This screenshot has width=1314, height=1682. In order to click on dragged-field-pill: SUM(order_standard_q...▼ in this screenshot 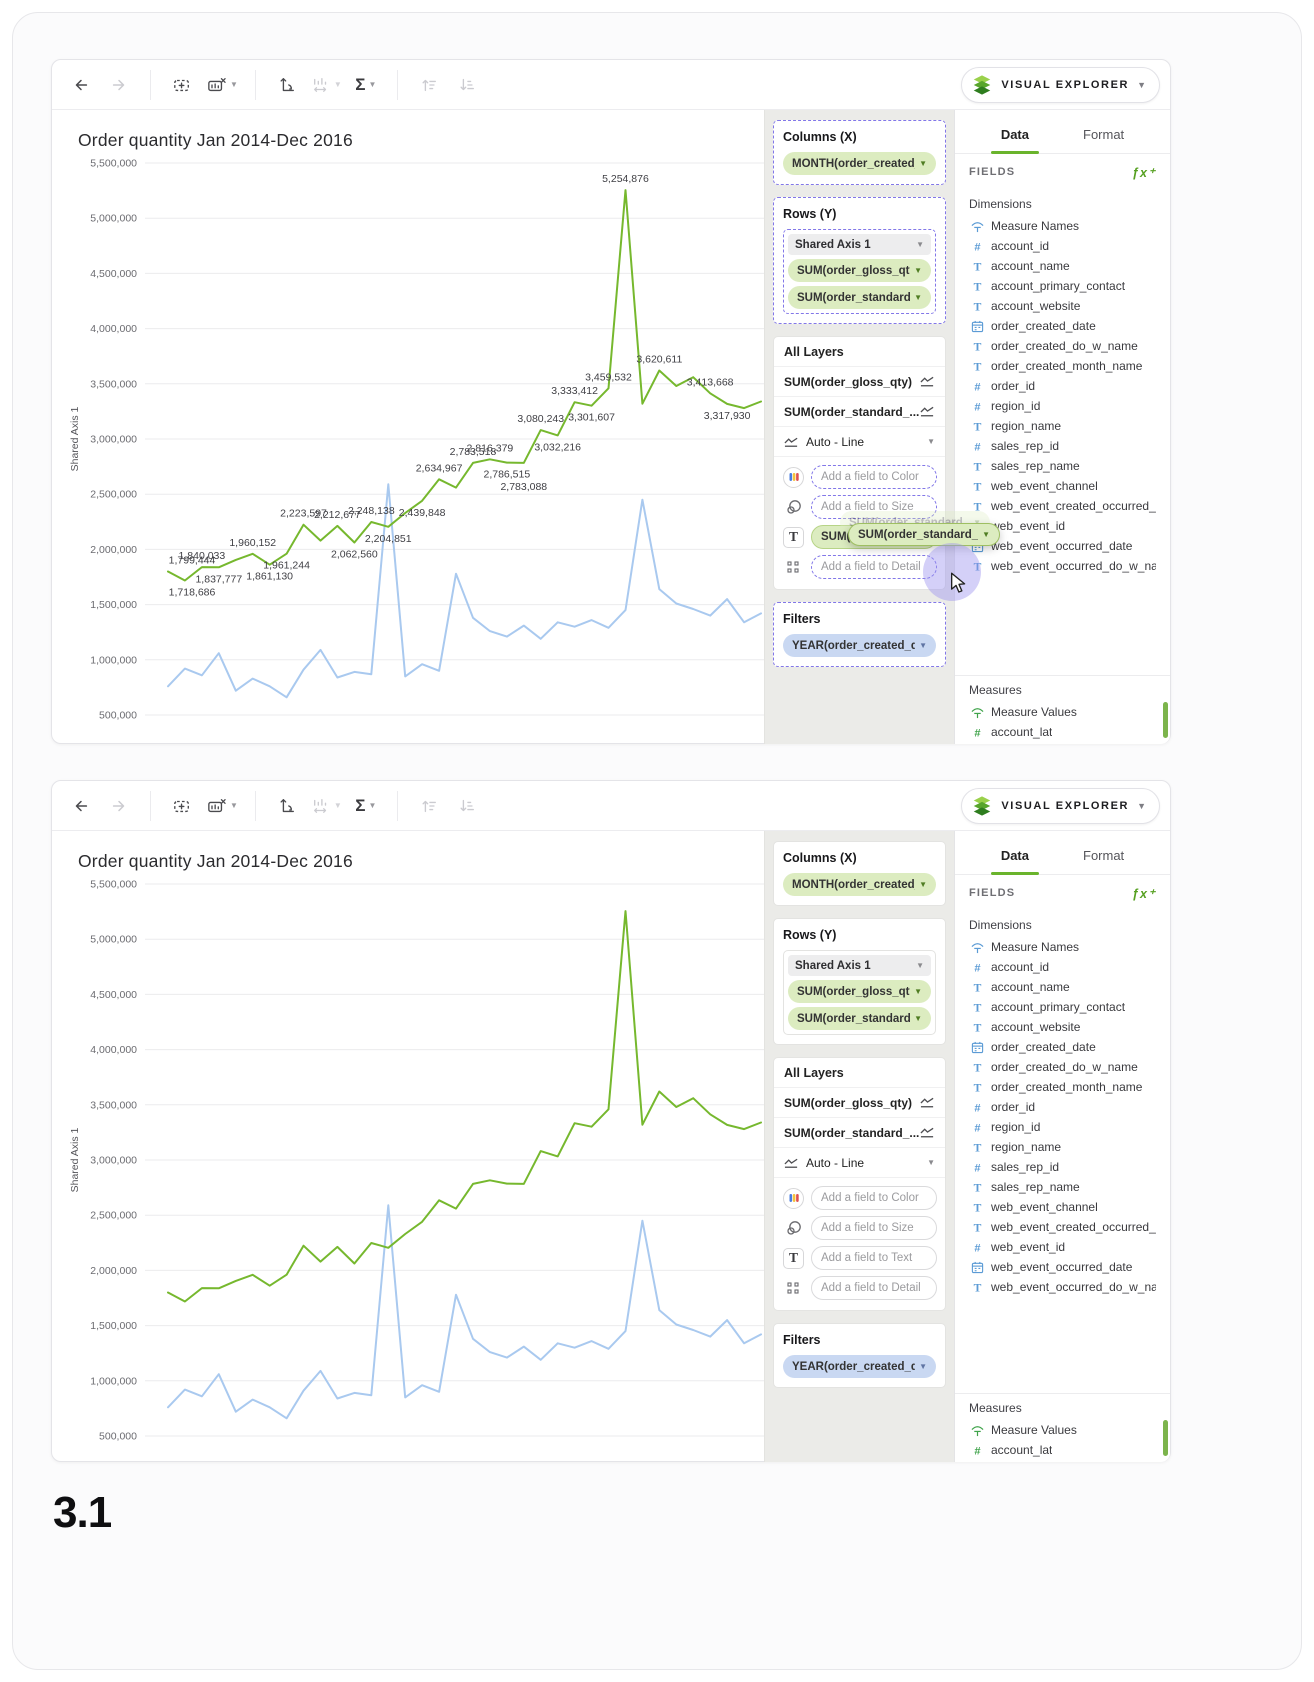, I will do `click(924, 534)`.